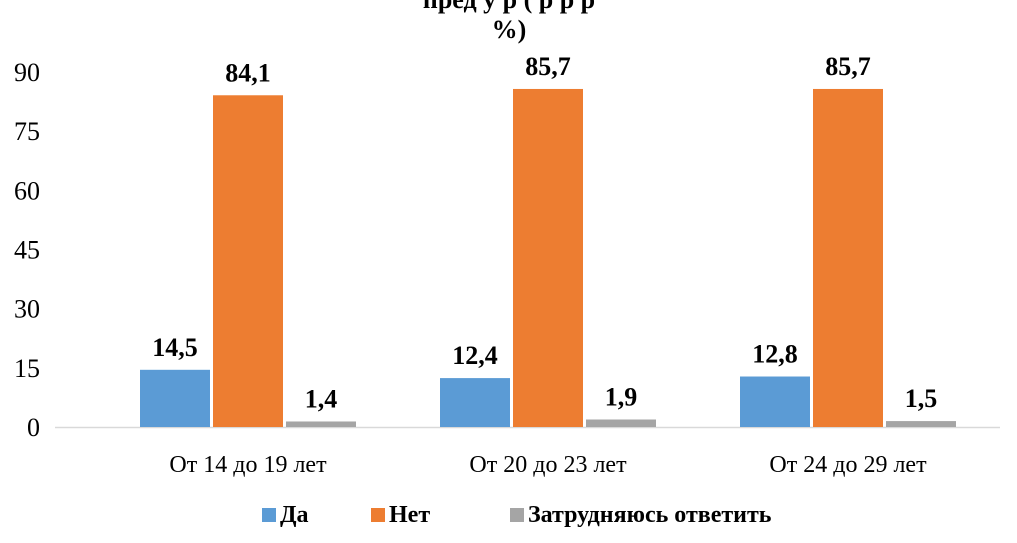 The image size is (1017, 543). Describe the element at coordinates (27, 190) in the screenshot. I see `y-tick-label: 60` at that location.